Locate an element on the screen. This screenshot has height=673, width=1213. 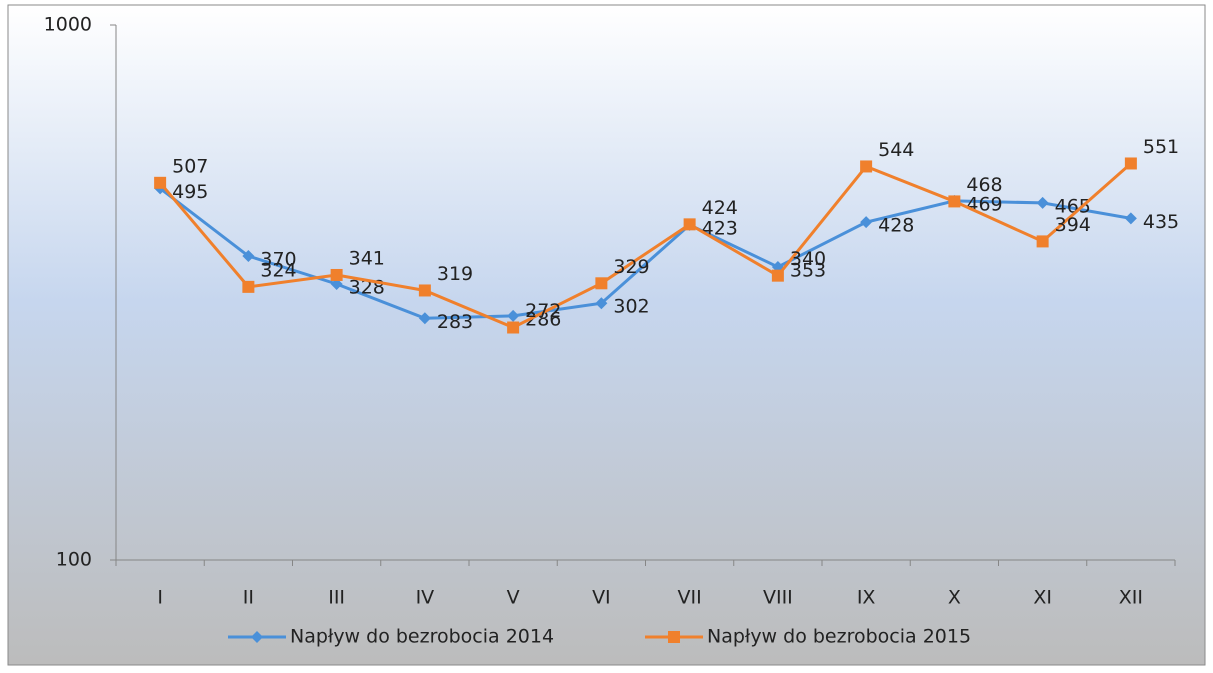
data-label: 272 is located at coordinates (543, 311).